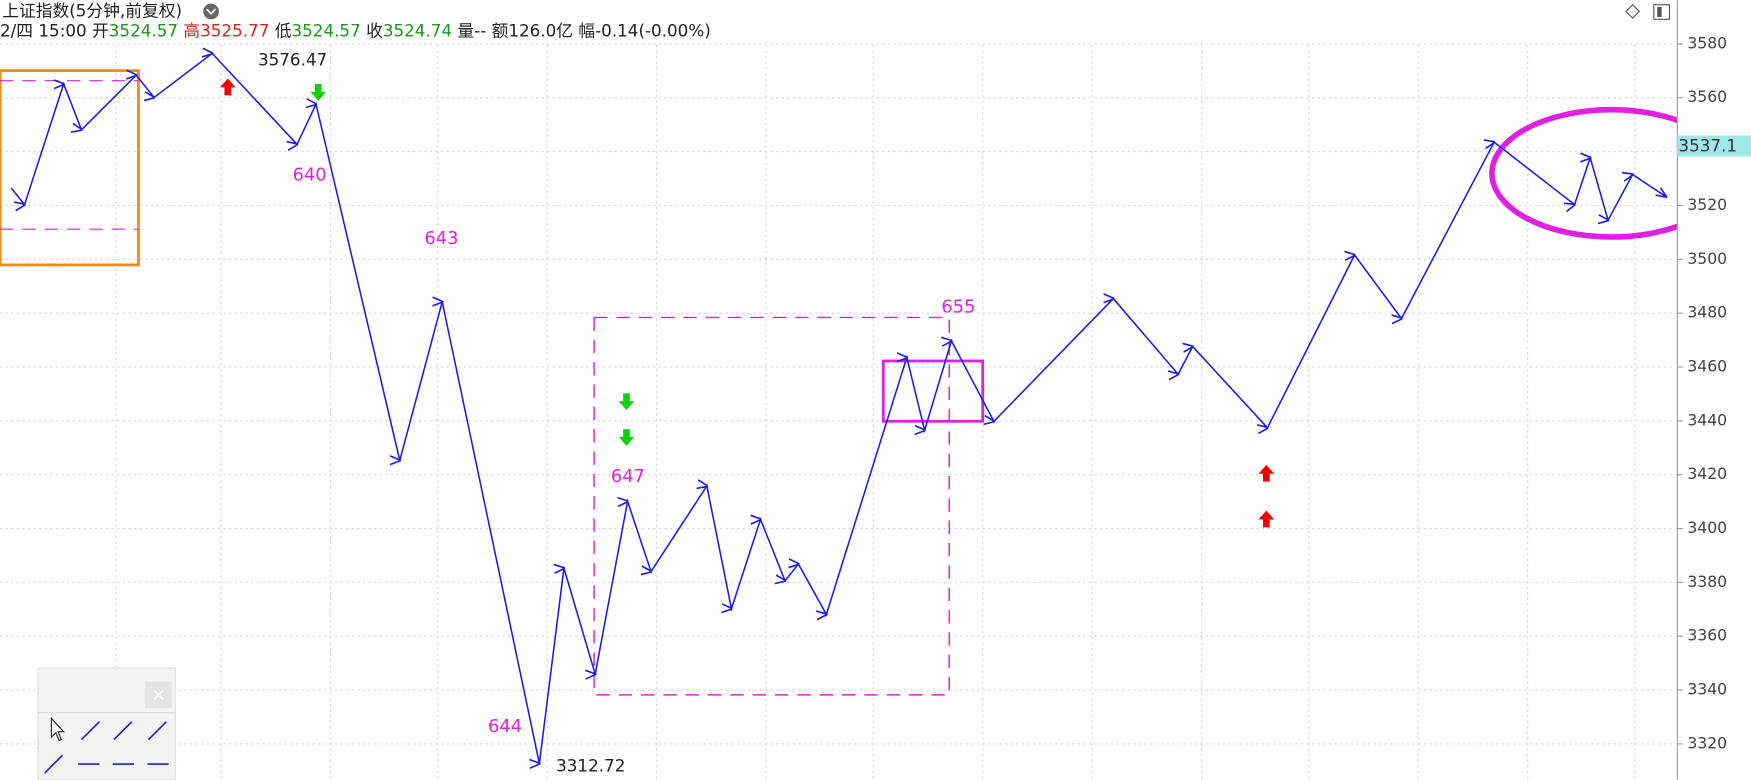 The width and height of the screenshot is (1751, 780). I want to click on title-menu-caret, so click(211, 11).